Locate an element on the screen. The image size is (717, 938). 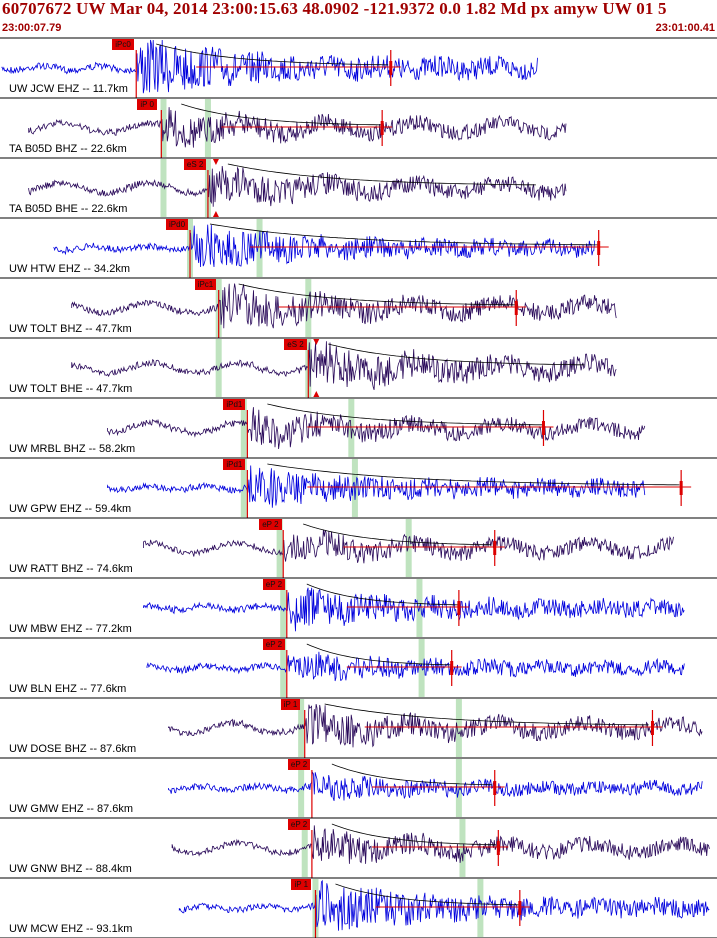
phase-pick-label: iPd0 is located at coordinates (177, 224).